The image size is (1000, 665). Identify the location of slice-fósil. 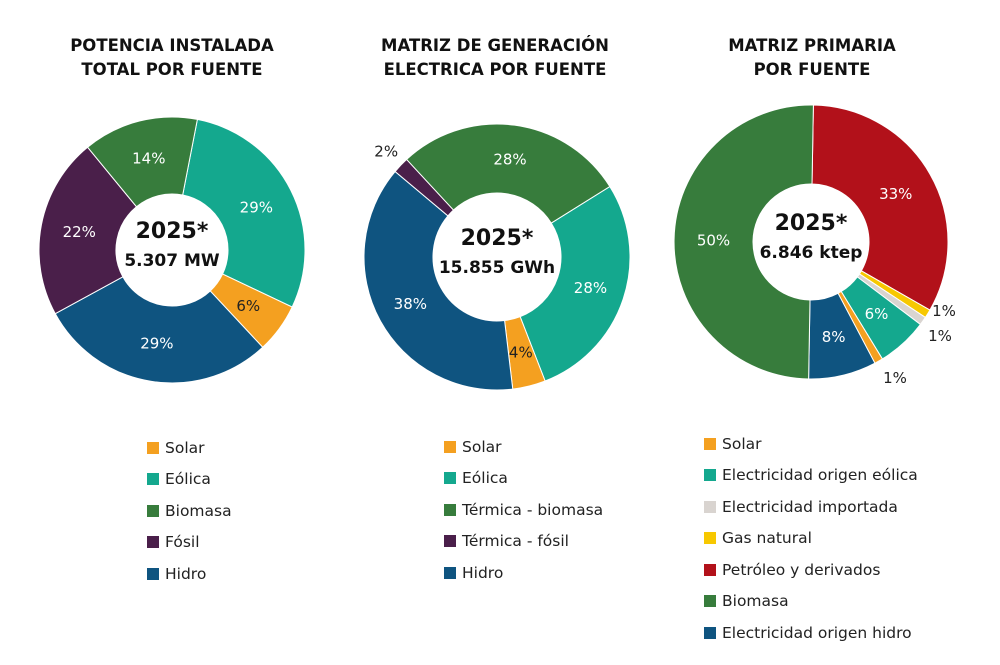
(88, 230).